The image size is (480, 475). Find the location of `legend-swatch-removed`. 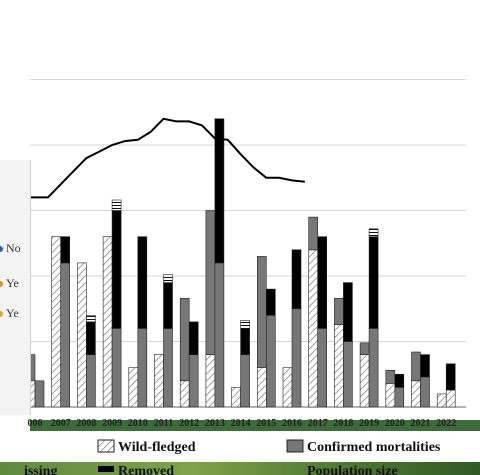

legend-swatch-removed is located at coordinates (106, 469).